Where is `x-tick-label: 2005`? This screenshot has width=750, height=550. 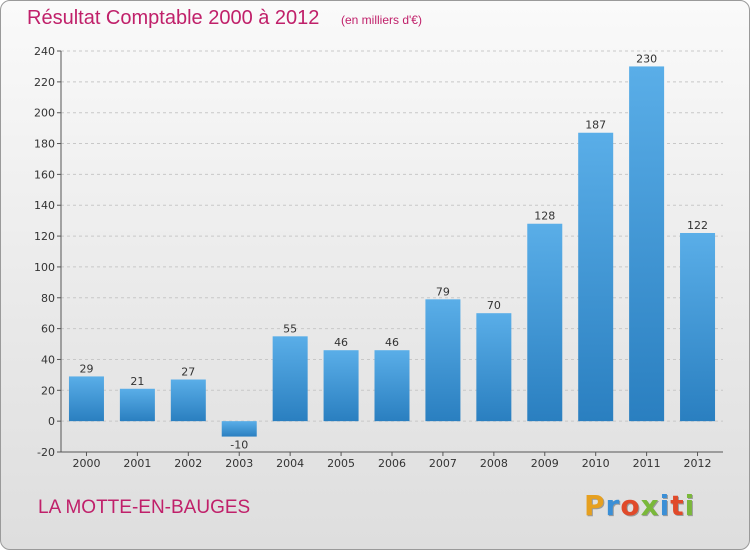
x-tick-label: 2005 is located at coordinates (341, 463).